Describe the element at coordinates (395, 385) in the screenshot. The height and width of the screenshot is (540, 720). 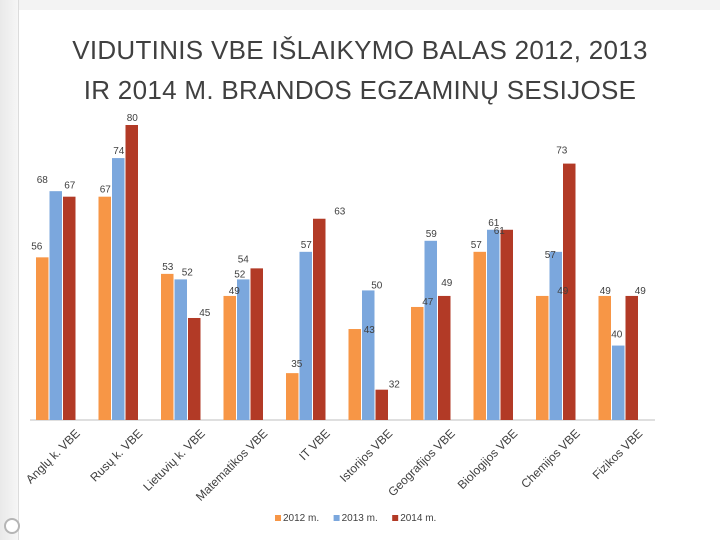
I see `value-label: 32` at that location.